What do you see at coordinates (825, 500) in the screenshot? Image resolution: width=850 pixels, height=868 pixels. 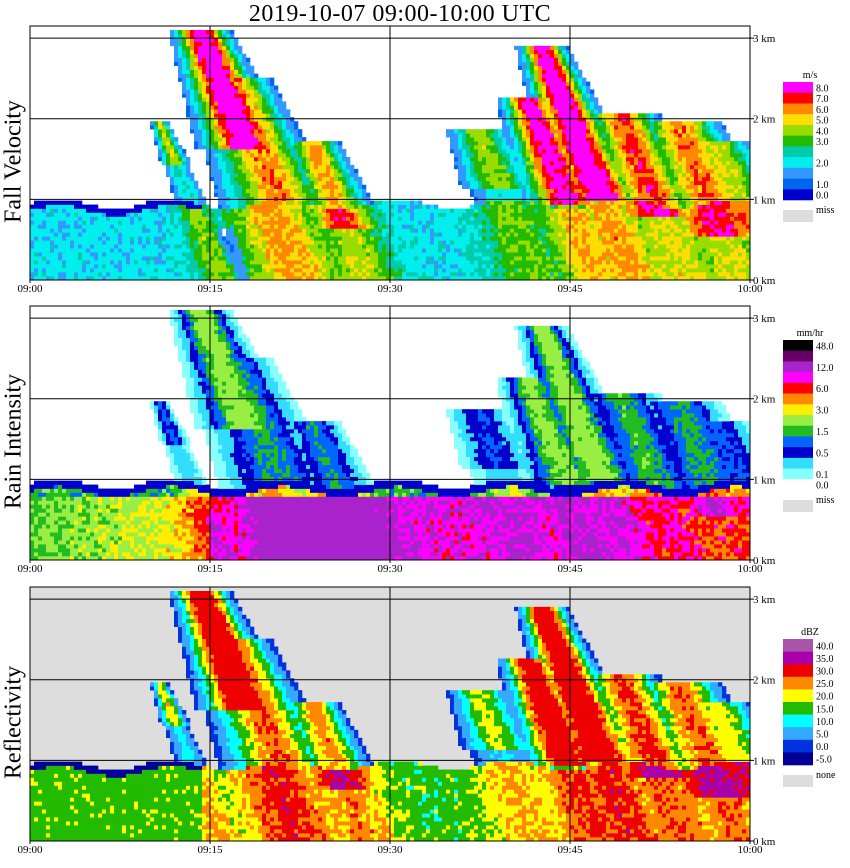 I see `rain_intensity-legend-missing-label: miss` at bounding box center [825, 500].